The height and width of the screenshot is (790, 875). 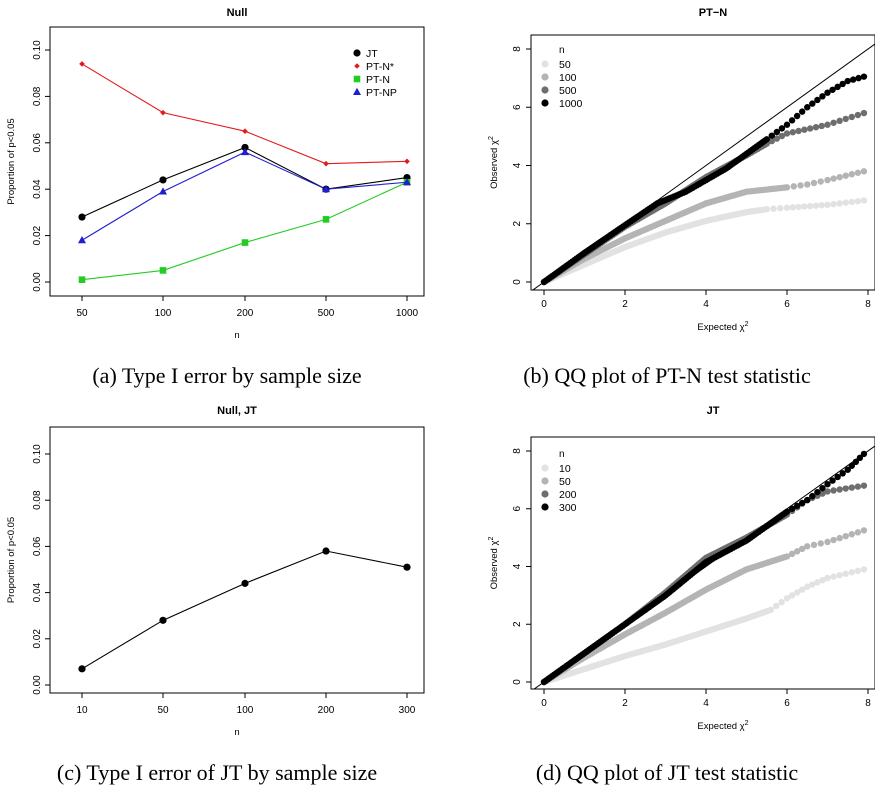 What do you see at coordinates (544, 304) in the screenshot?
I see `x-tick-label: 0` at bounding box center [544, 304].